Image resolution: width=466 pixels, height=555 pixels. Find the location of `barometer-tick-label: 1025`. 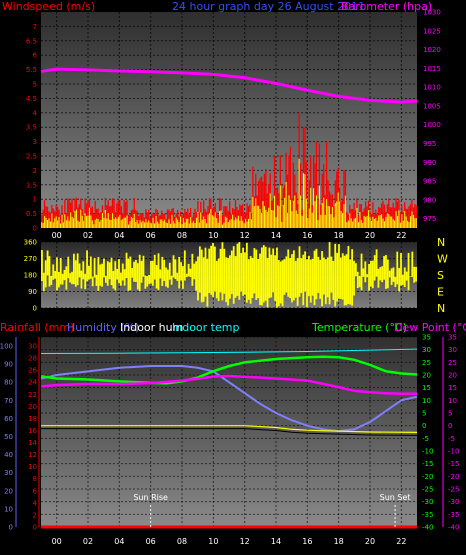

barometer-tick-label: 1025 is located at coordinates (432, 31).